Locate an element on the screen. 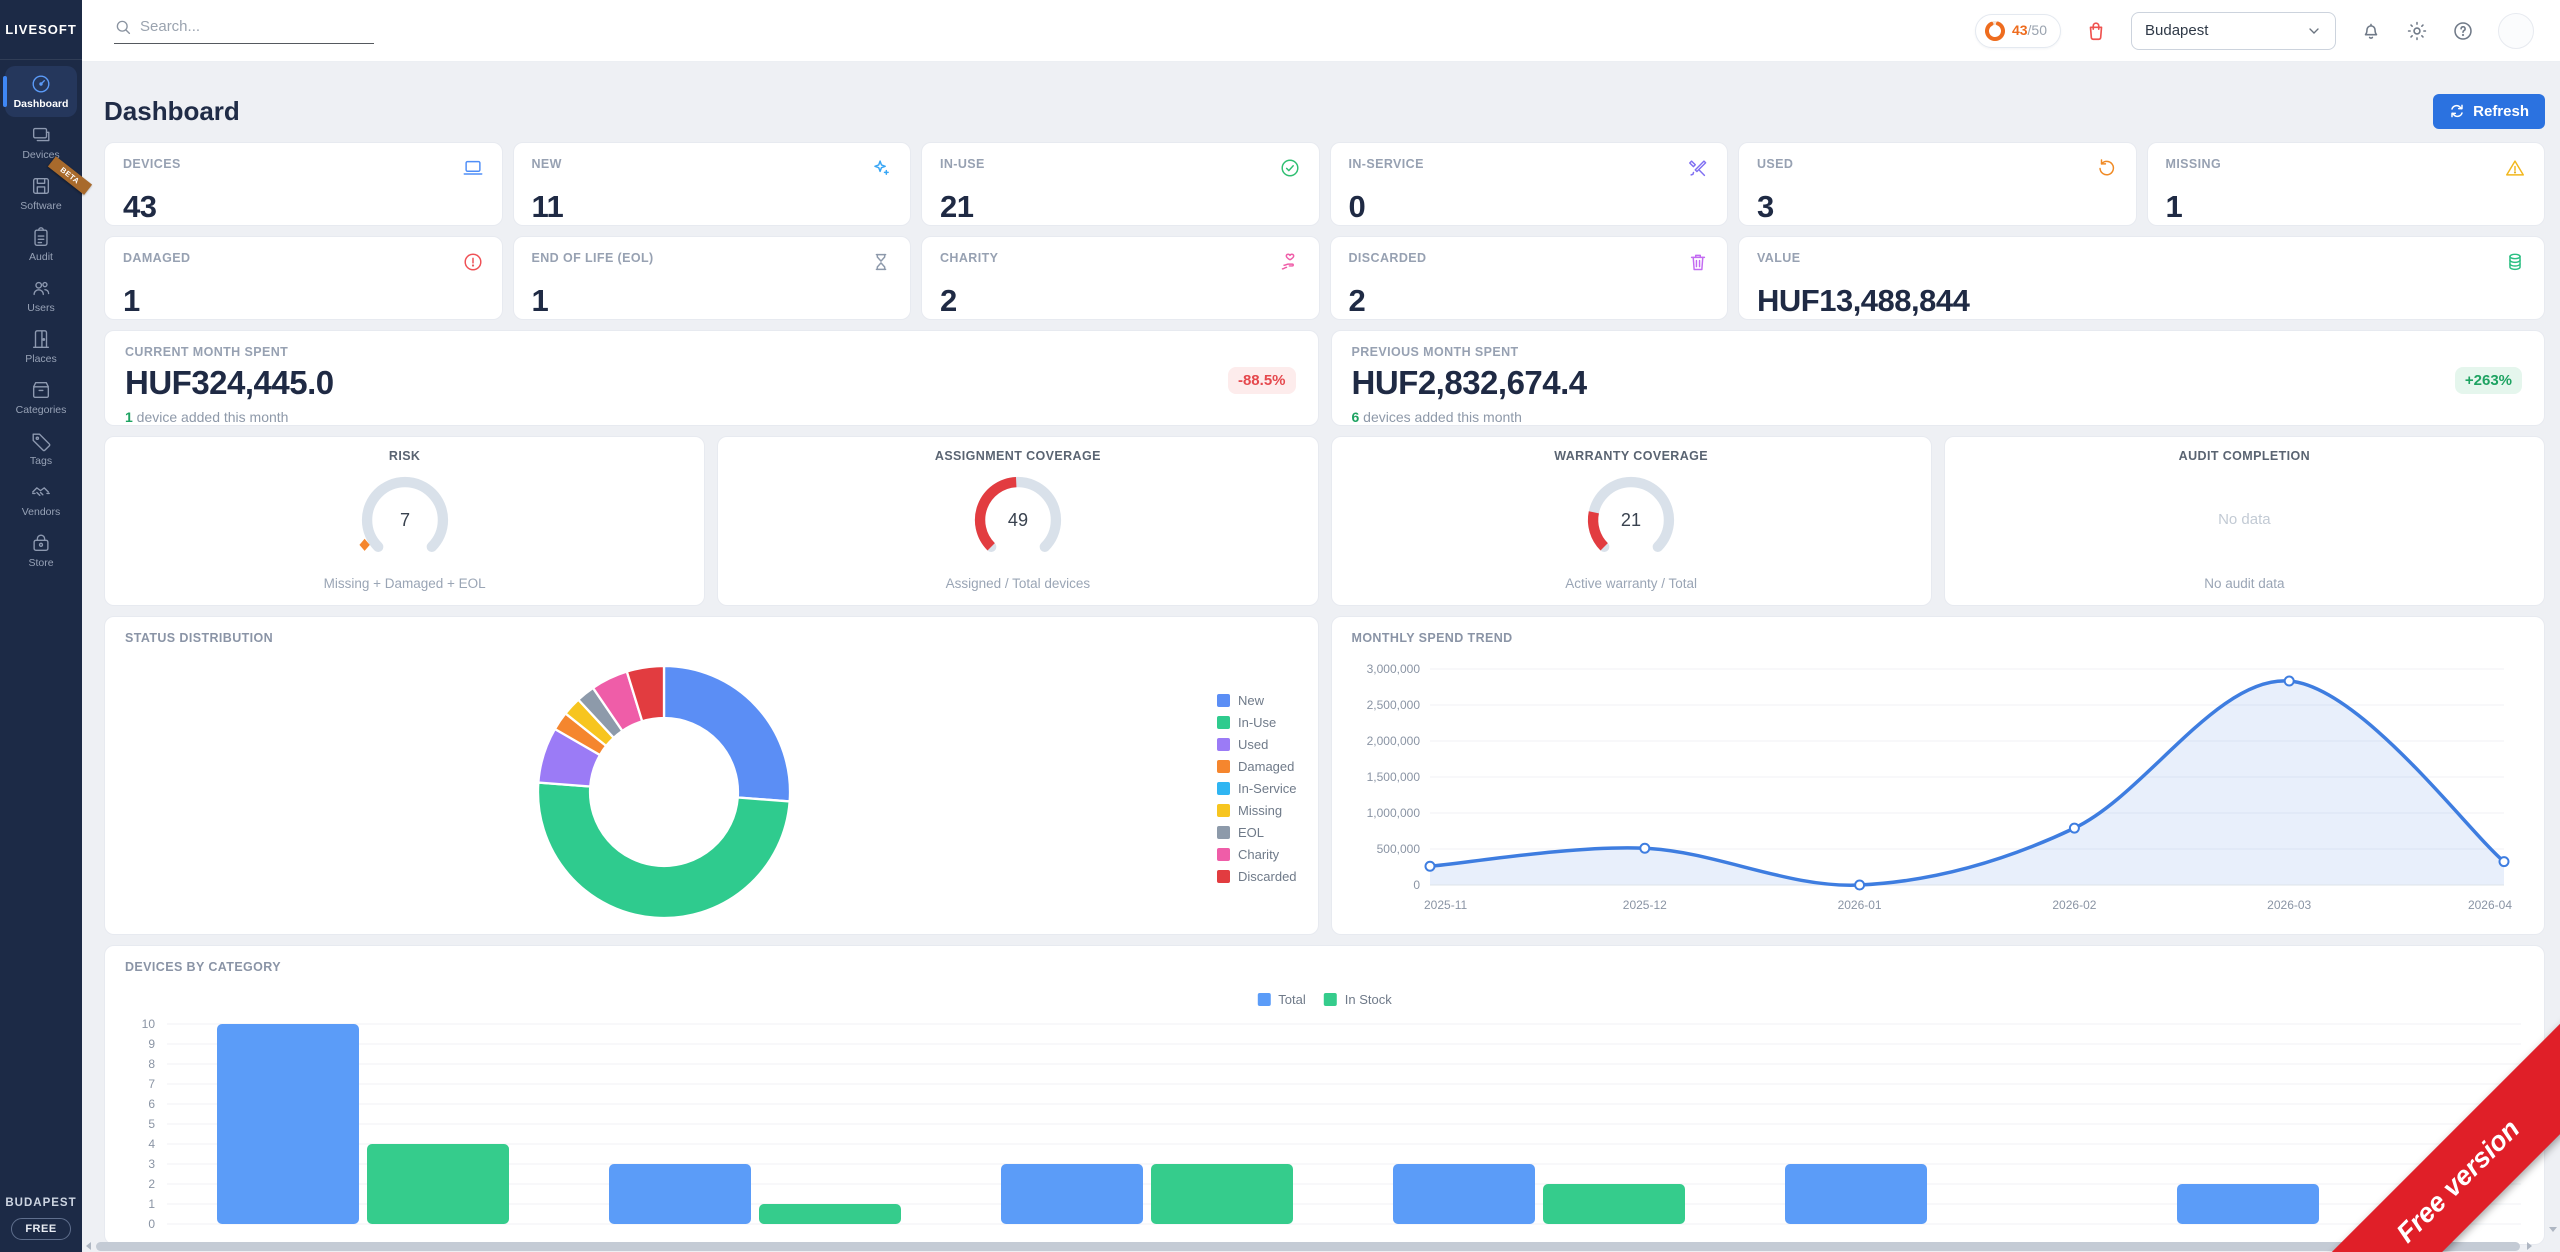 Image resolution: width=2560 pixels, height=1252 pixels. settings-gear-icon is located at coordinates (2417, 31).